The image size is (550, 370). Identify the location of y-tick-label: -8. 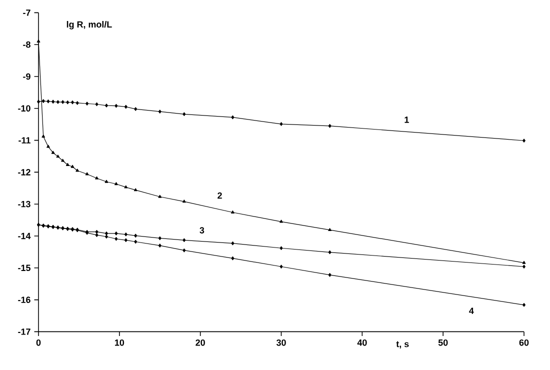
(26, 44).